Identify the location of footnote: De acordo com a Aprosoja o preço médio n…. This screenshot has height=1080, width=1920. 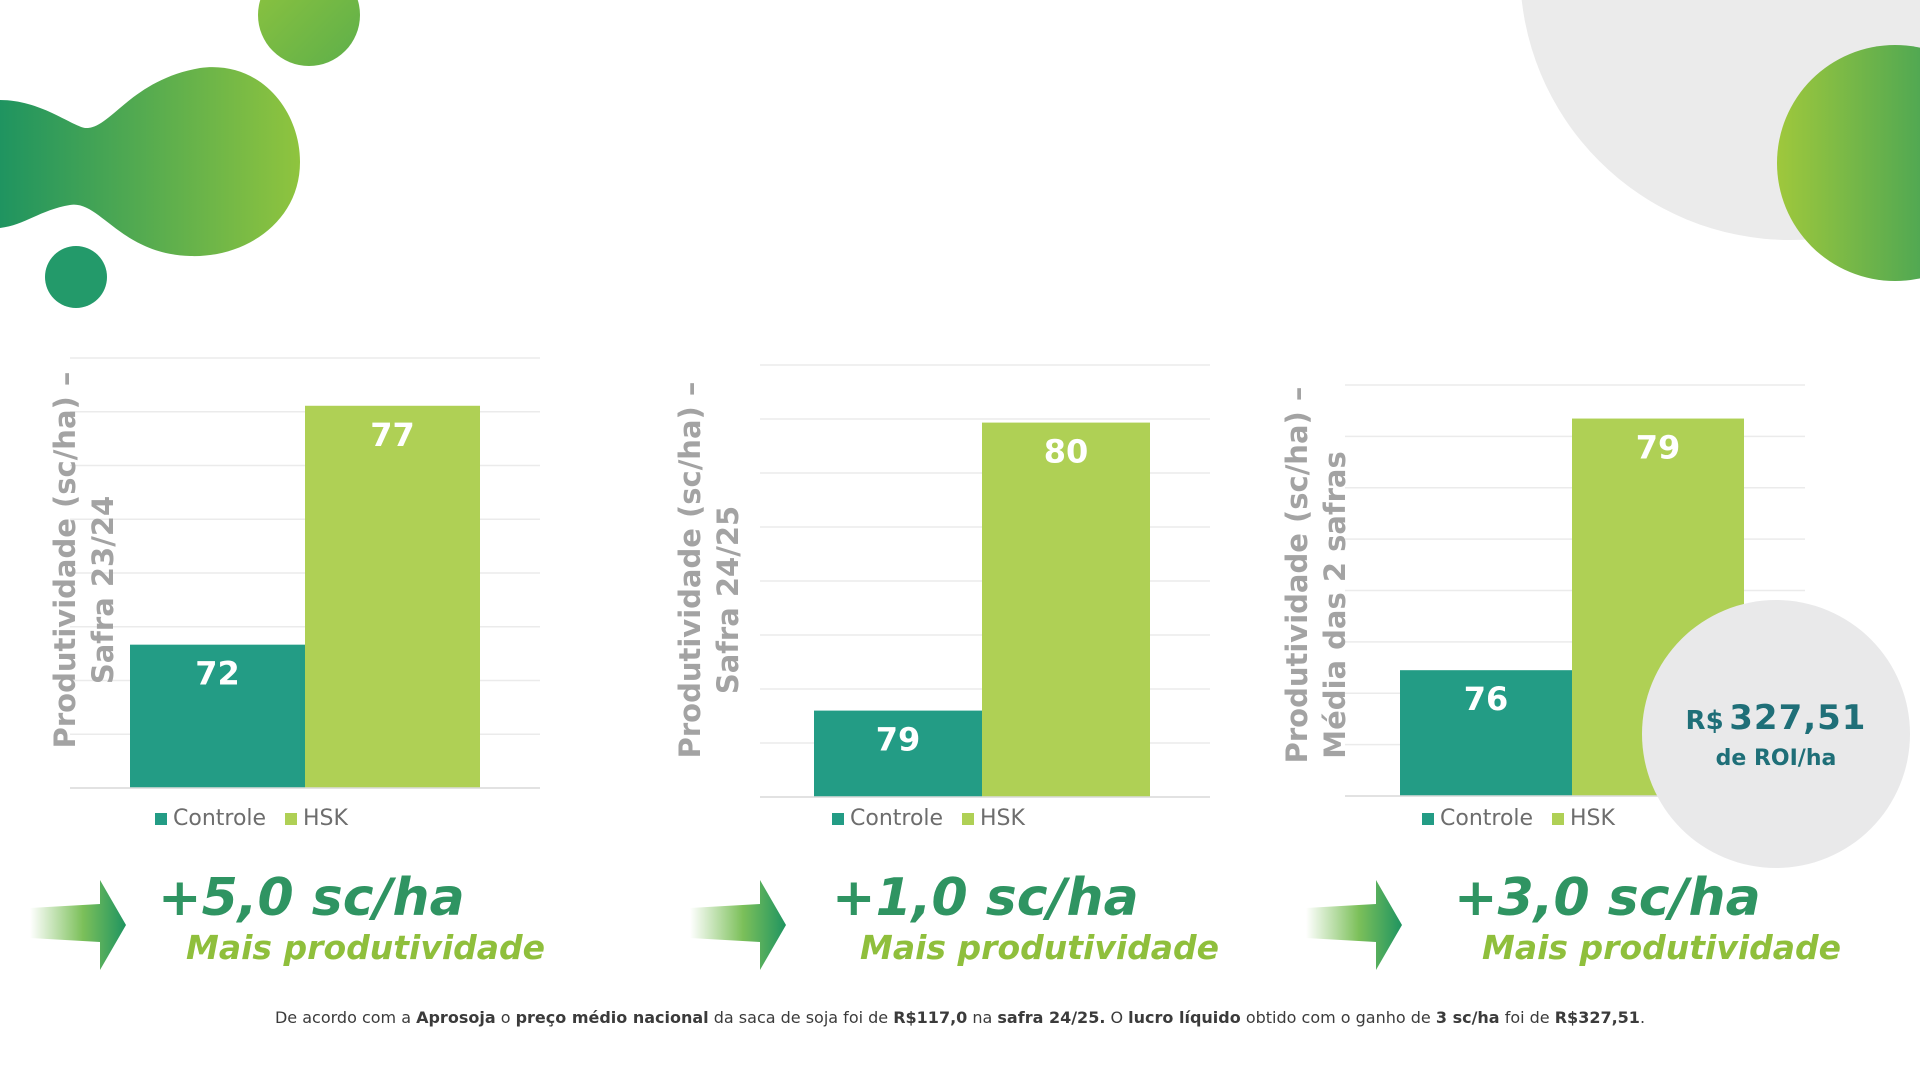
(960, 1017).